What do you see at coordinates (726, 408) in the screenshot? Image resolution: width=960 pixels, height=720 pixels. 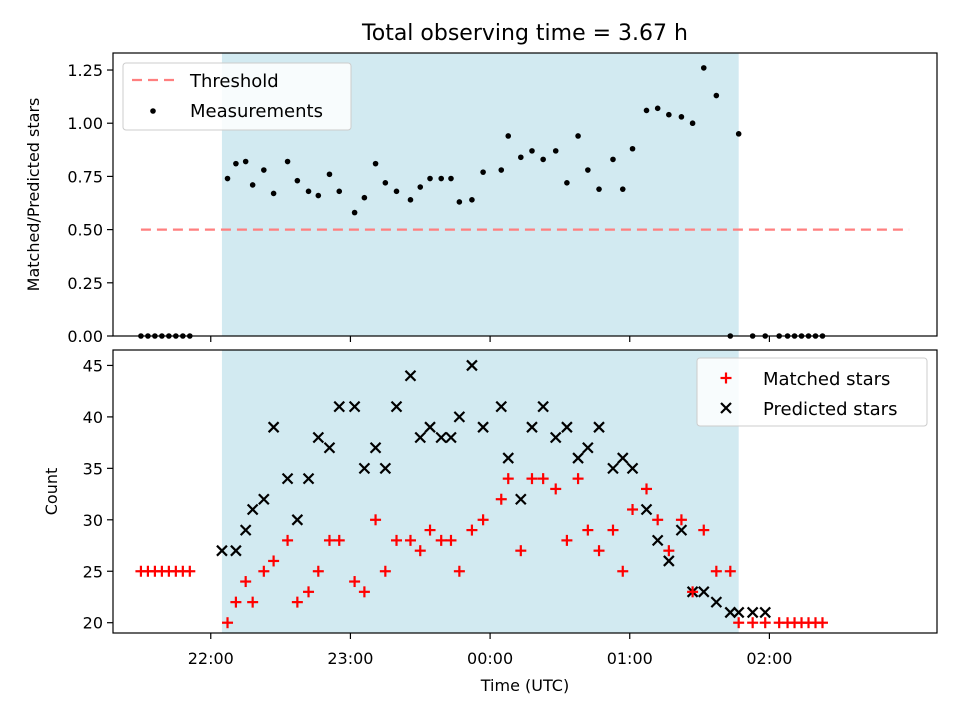 I see `legend-predicted-swatch` at bounding box center [726, 408].